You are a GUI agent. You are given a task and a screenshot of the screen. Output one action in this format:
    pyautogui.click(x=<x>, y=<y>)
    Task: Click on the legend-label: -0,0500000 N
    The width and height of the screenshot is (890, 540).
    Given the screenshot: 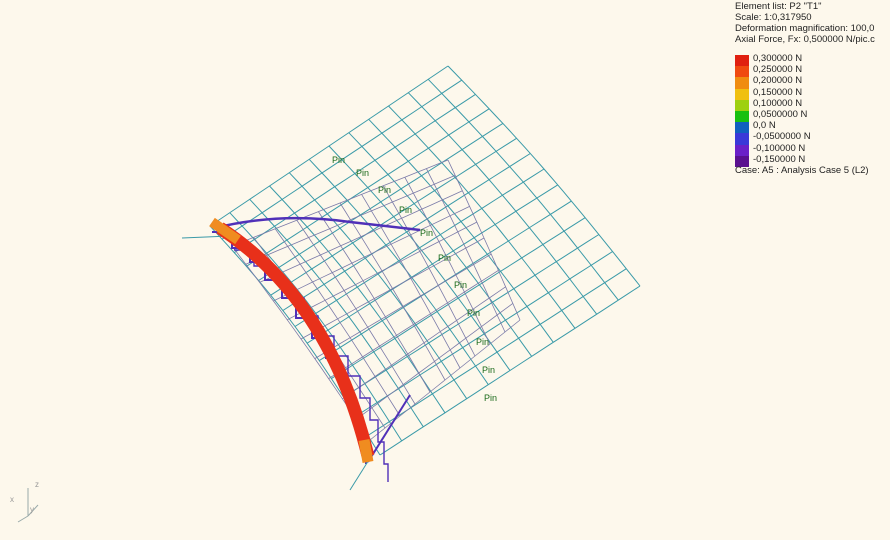 What is the action you would take?
    pyautogui.click(x=782, y=137)
    